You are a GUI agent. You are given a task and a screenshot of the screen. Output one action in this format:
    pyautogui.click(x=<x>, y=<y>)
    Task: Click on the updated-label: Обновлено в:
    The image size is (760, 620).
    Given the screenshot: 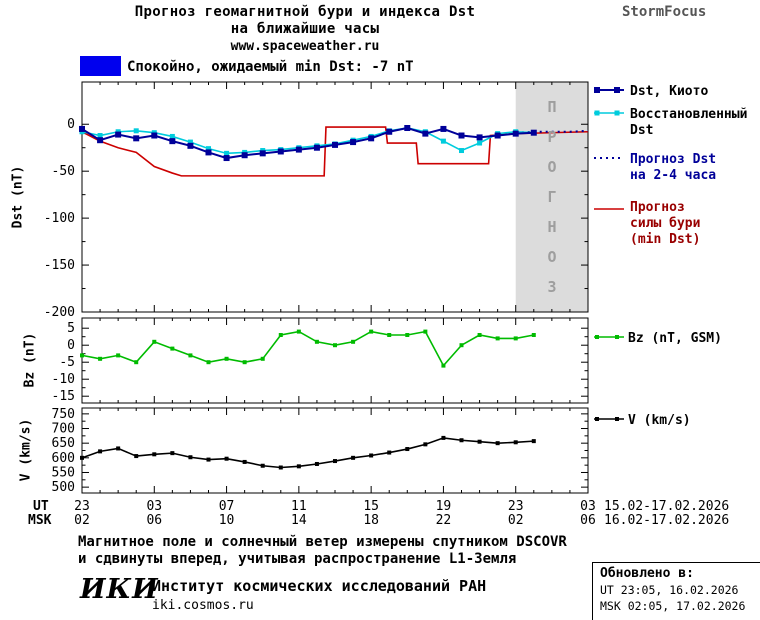 What is the action you would take?
    pyautogui.click(x=647, y=573)
    